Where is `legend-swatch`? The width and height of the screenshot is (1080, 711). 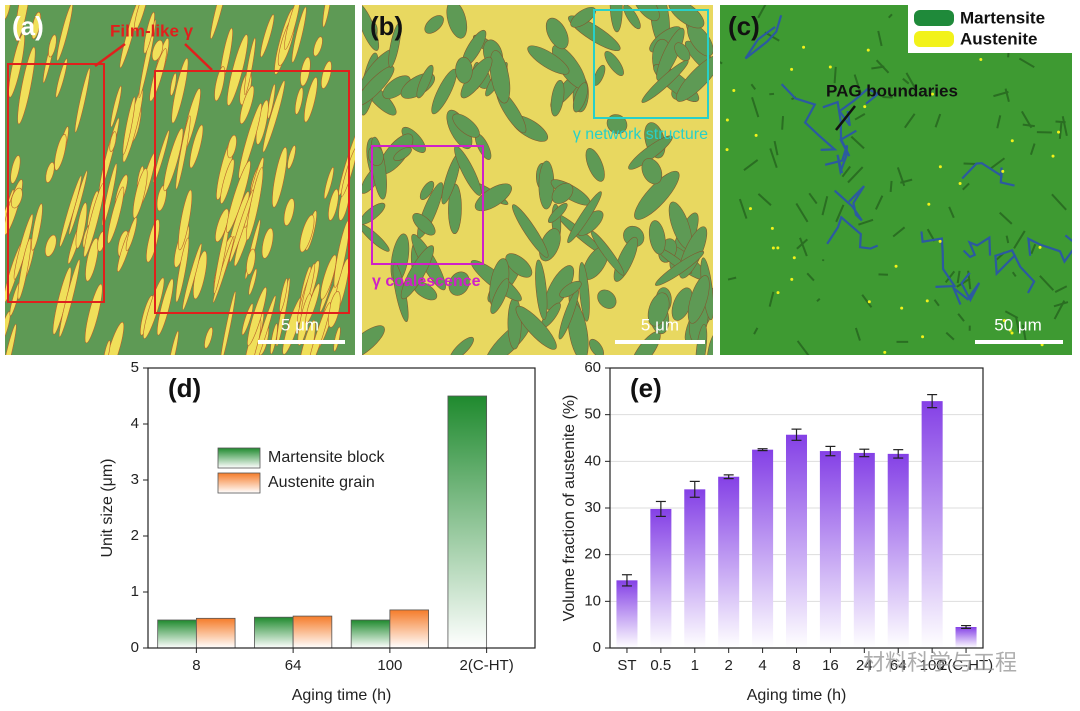 legend-swatch is located at coordinates (934, 39).